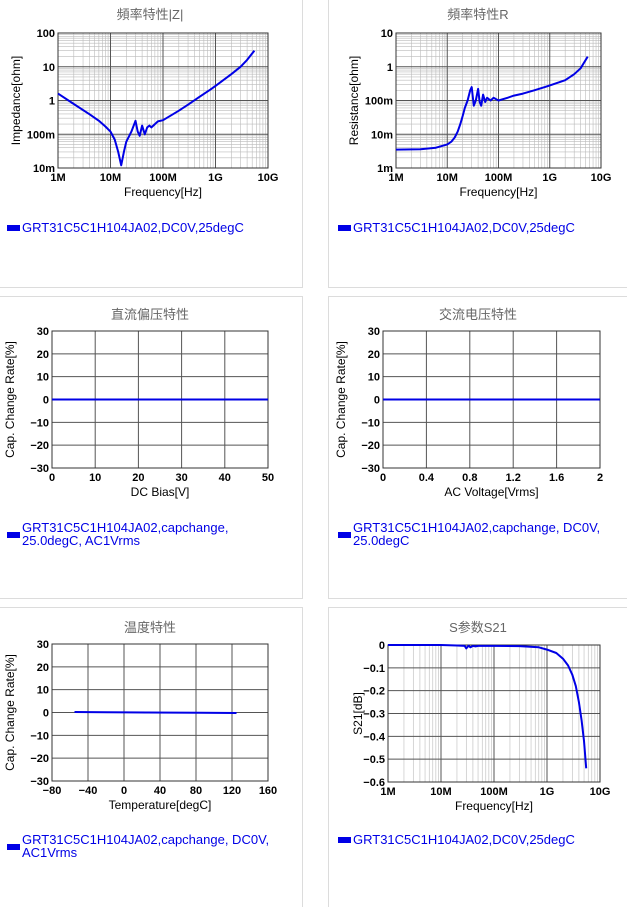 This screenshot has height=907, width=627. I want to click on column-separator-bottom, so click(302, 757).